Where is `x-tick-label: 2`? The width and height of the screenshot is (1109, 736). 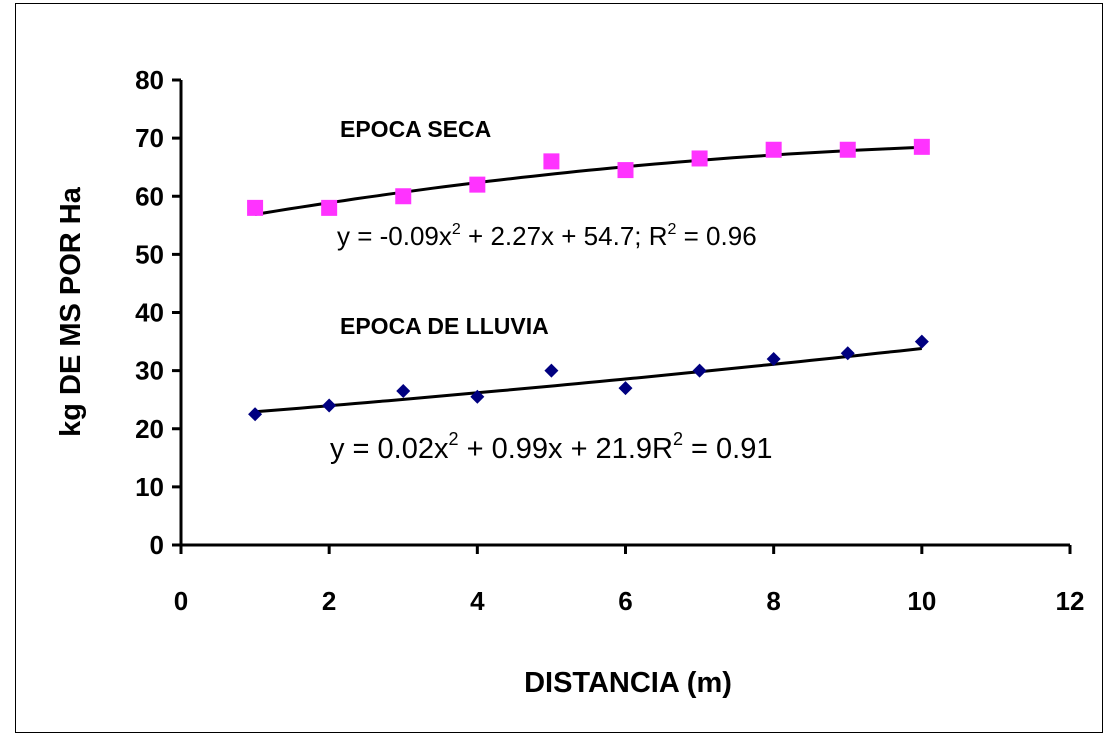
x-tick-label: 2 is located at coordinates (329, 601).